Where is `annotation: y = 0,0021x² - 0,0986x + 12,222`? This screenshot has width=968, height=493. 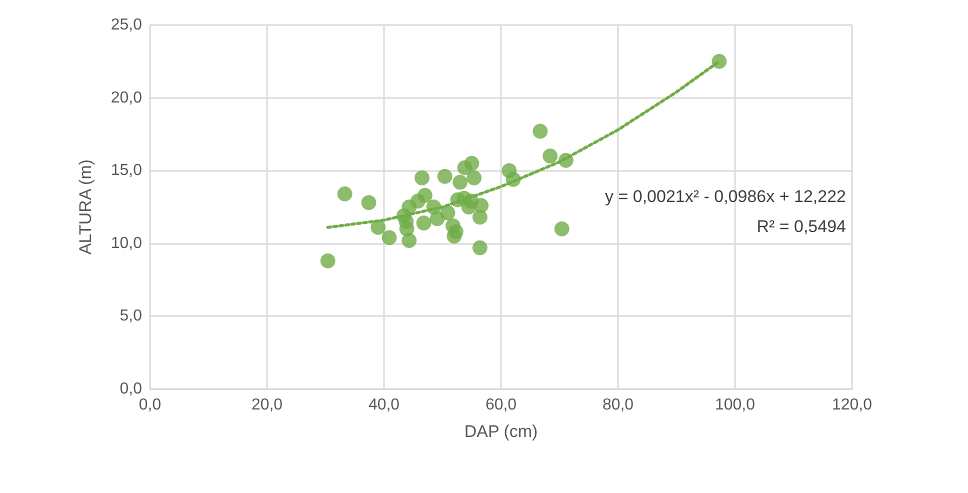
annotation: y = 0,0021x² - 0,0986x + 12,222 is located at coordinates (725, 196).